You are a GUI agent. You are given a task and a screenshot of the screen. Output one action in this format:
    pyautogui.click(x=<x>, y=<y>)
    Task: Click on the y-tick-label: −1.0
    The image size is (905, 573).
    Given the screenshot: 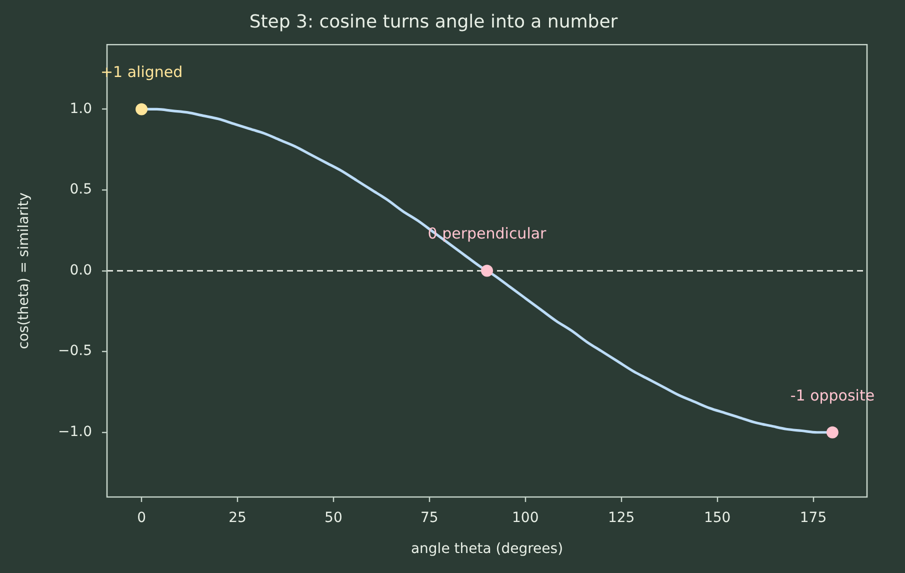 What is the action you would take?
    pyautogui.click(x=75, y=432)
    